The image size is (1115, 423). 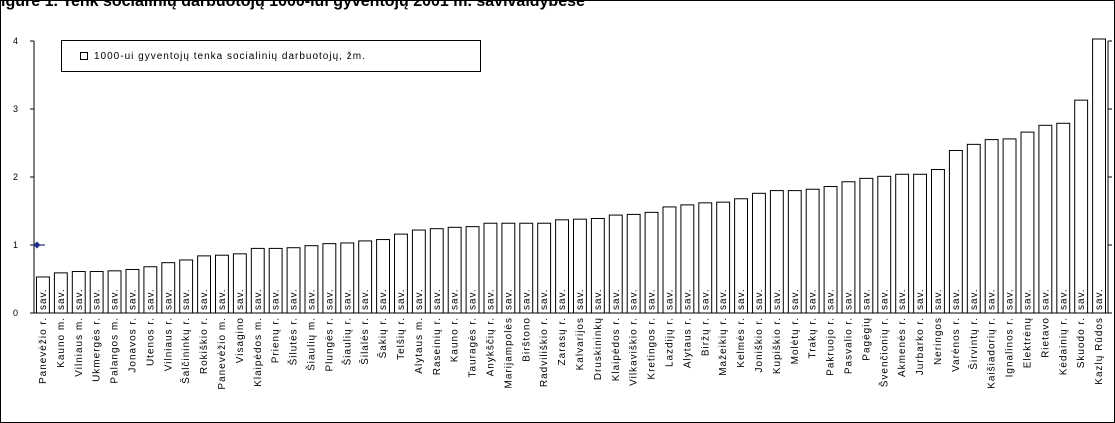 What do you see at coordinates (97, 349) in the screenshot?
I see `x-tick-label: Ukmergės r.` at bounding box center [97, 349].